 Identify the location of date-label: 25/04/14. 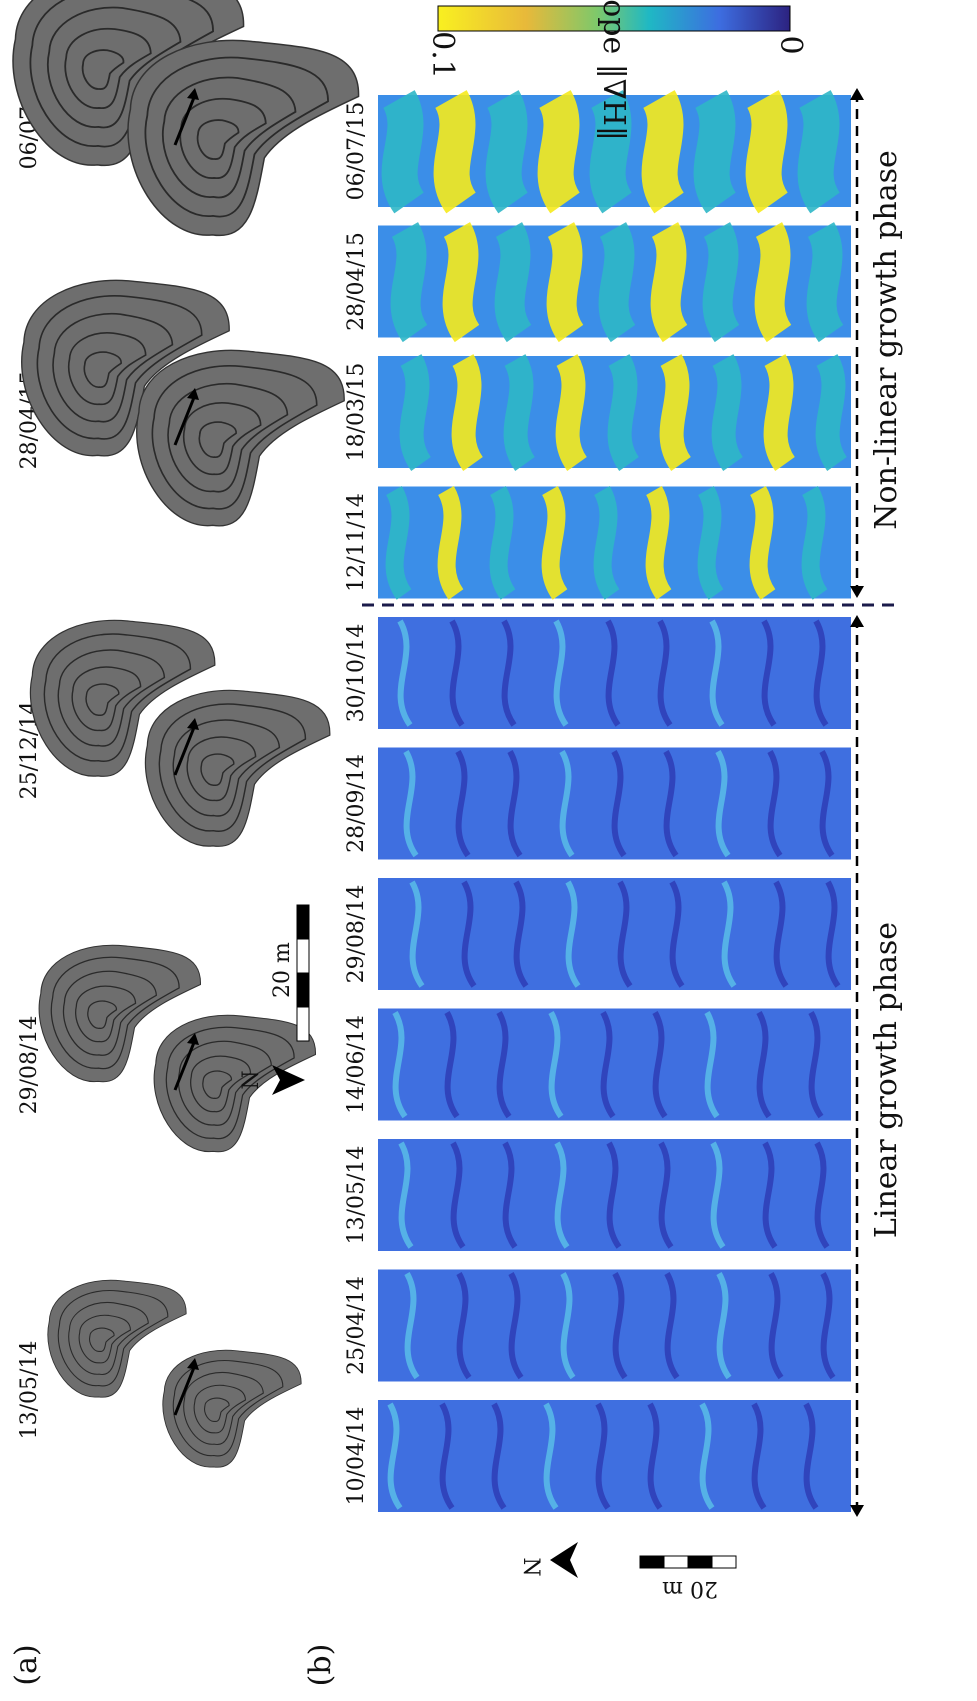
(356, 1325).